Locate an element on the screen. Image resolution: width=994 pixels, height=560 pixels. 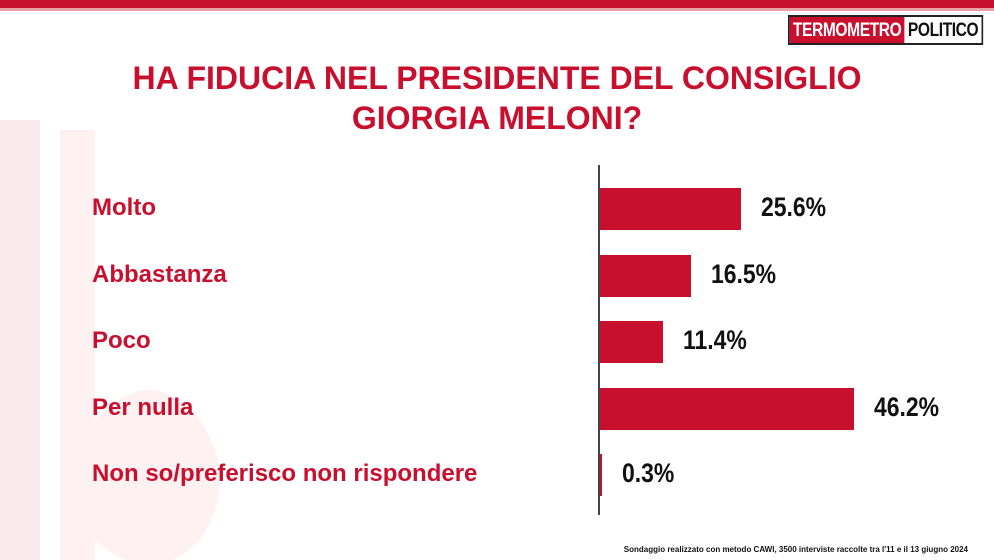
category-label: Poco is located at coordinates (121, 340).